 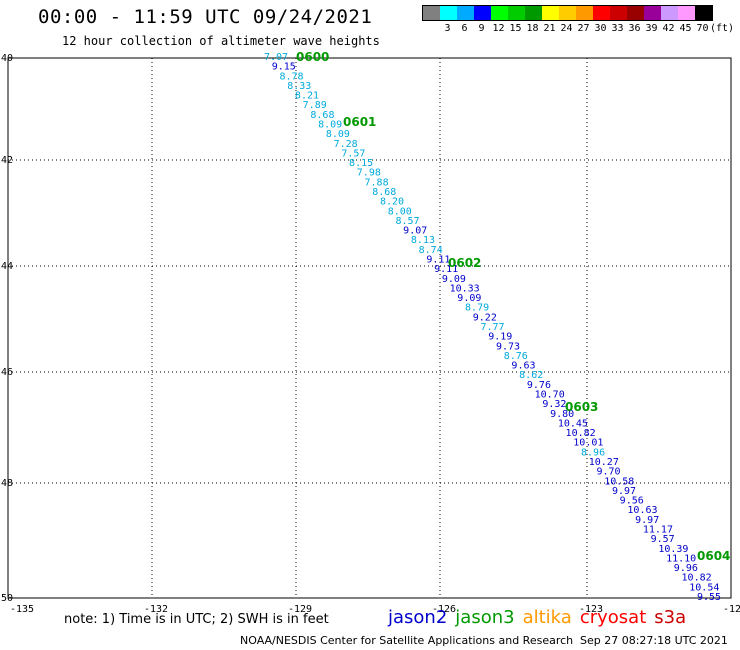 What do you see at coordinates (593, 452) in the screenshot?
I see `track-point-label: 8.96` at bounding box center [593, 452].